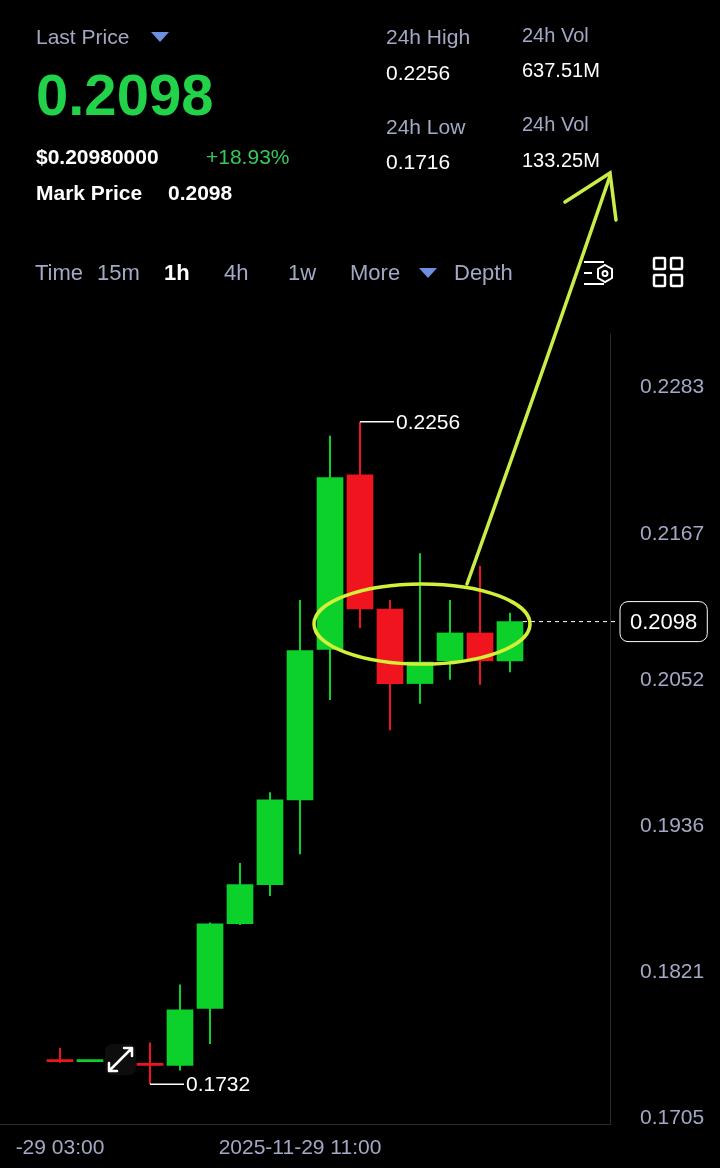 The height and width of the screenshot is (1168, 720). What do you see at coordinates (561, 70) in the screenshot?
I see `text: 637.51M` at bounding box center [561, 70].